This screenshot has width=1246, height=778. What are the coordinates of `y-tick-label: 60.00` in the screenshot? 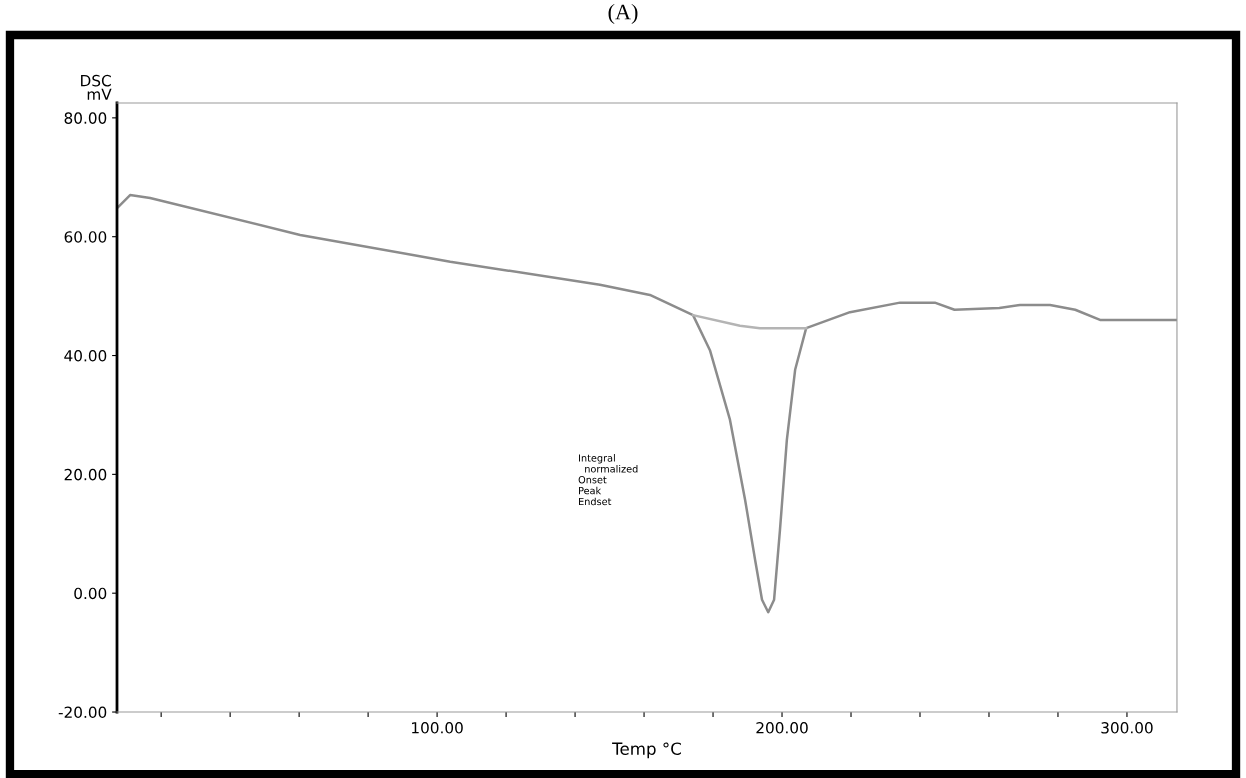 It's located at (85, 237).